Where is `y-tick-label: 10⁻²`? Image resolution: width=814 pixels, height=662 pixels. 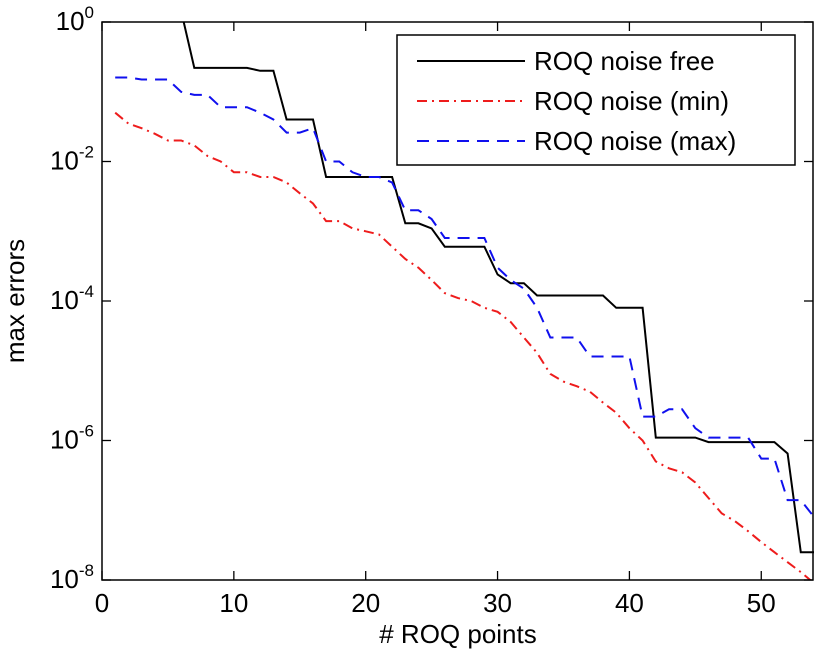
y-tick-label: 10⁻² is located at coordinates (72, 159).